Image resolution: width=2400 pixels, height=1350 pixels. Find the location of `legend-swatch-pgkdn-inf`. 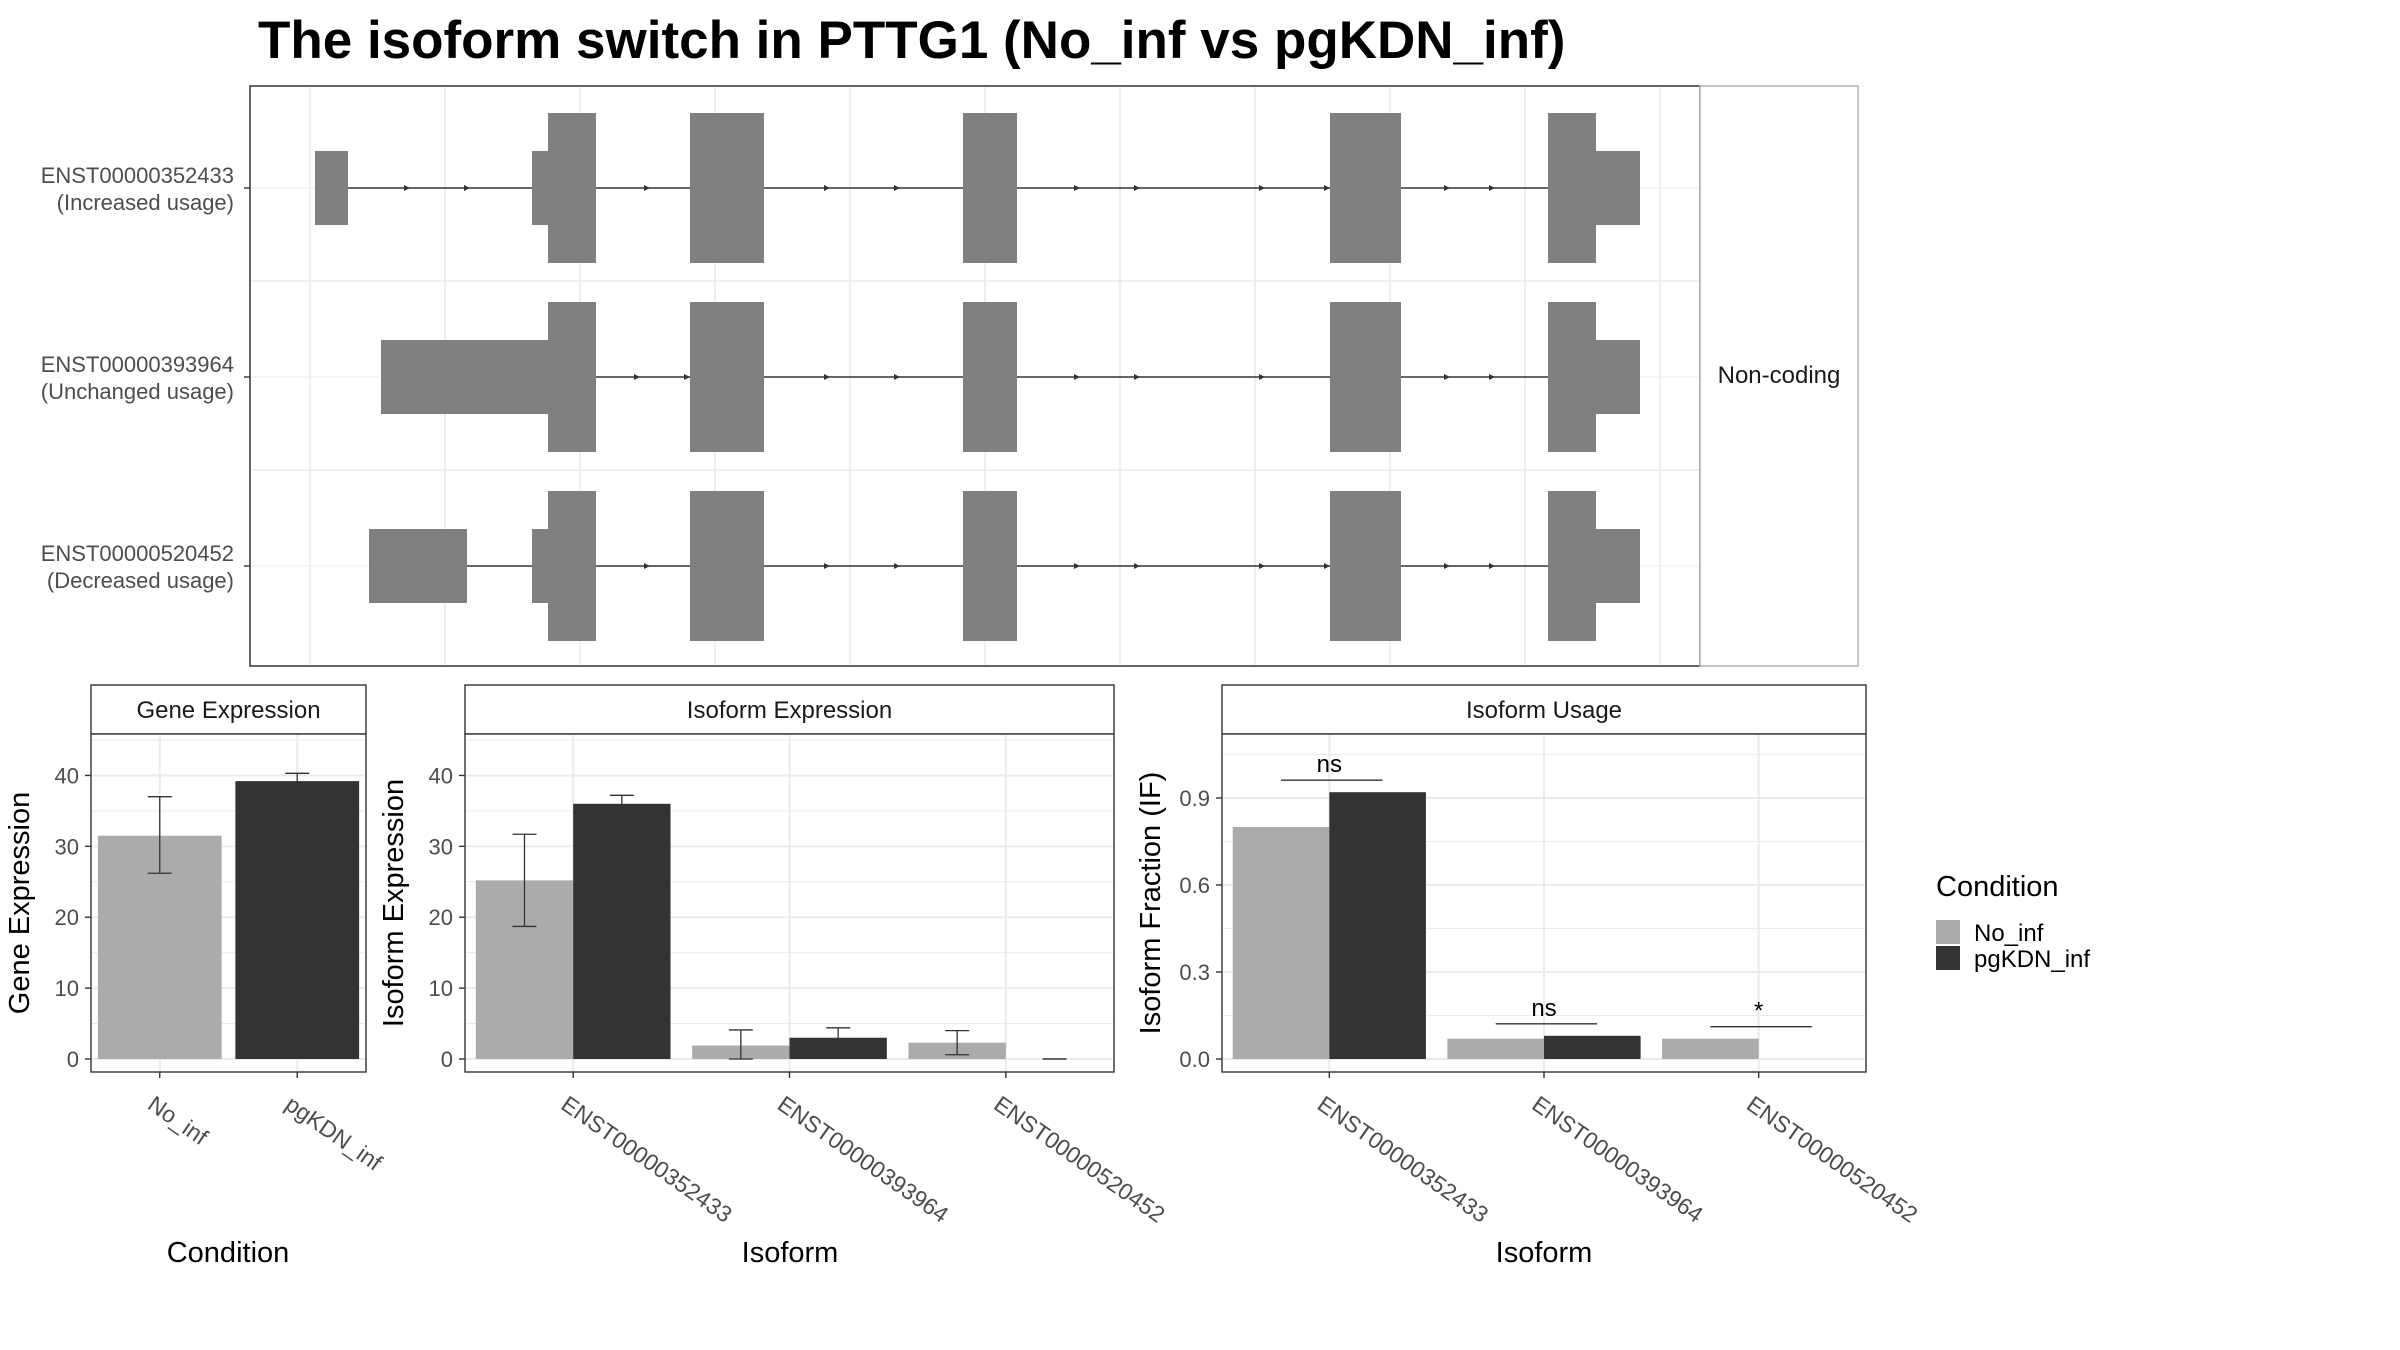

legend-swatch-pgkdn-inf is located at coordinates (1948, 958).